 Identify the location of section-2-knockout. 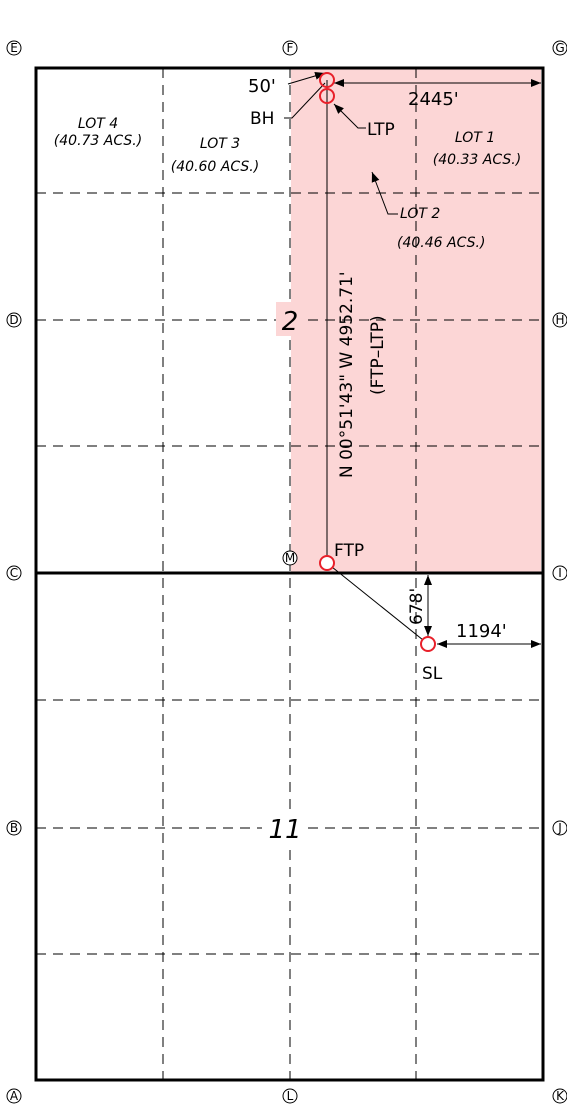
(290, 319).